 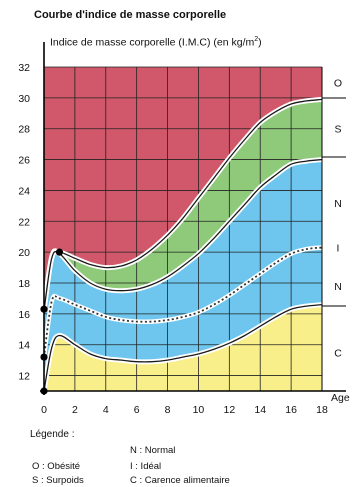 What do you see at coordinates (338, 83) in the screenshot?
I see `zone-label: O` at bounding box center [338, 83].